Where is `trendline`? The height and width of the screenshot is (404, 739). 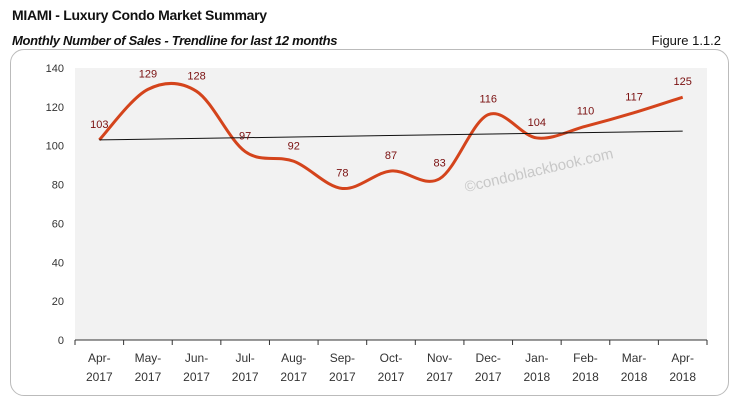
trendline is located at coordinates (391, 135).